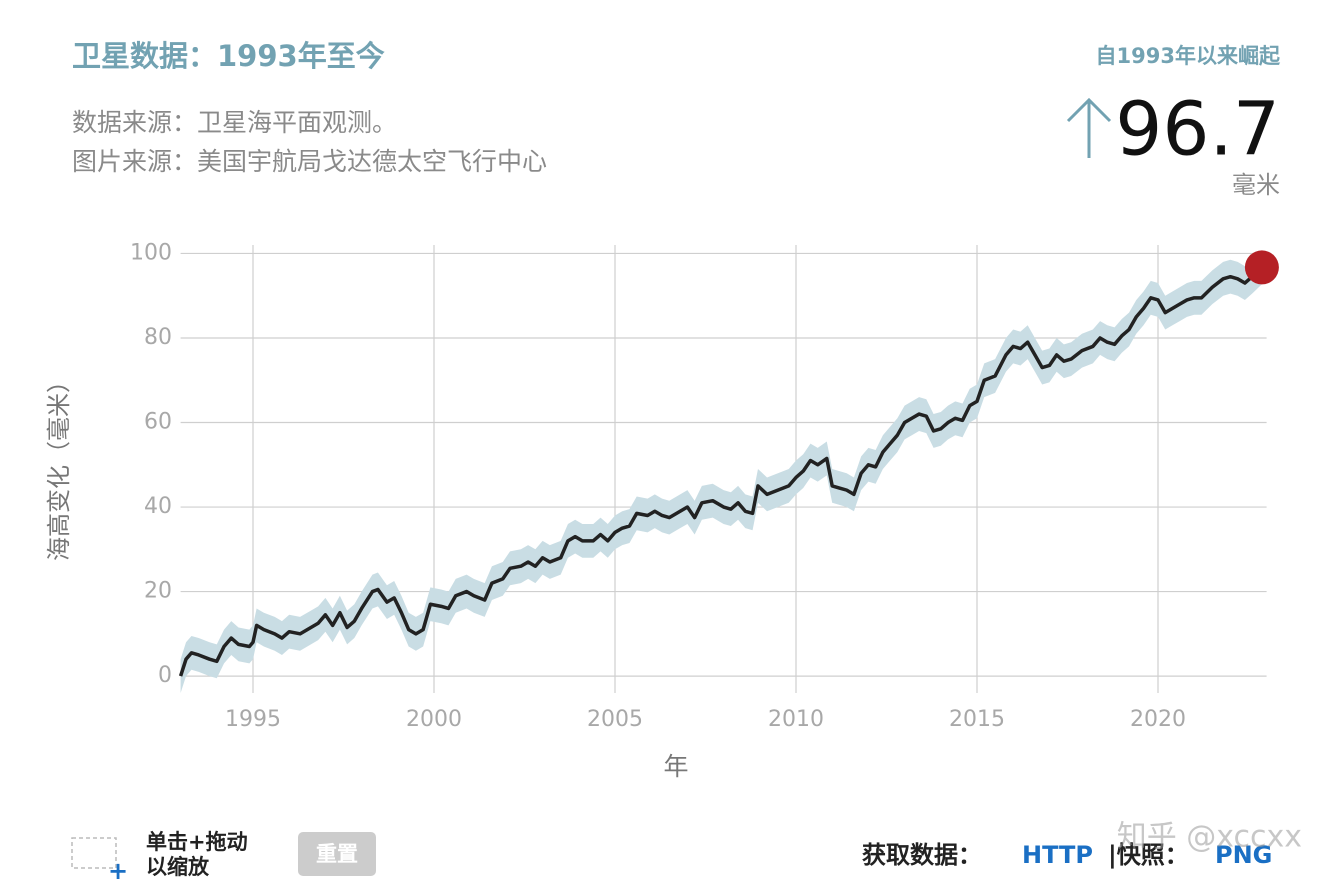 Image resolution: width=1335 pixels, height=893 pixels. I want to click on x-tick-label: 2015, so click(977, 719).